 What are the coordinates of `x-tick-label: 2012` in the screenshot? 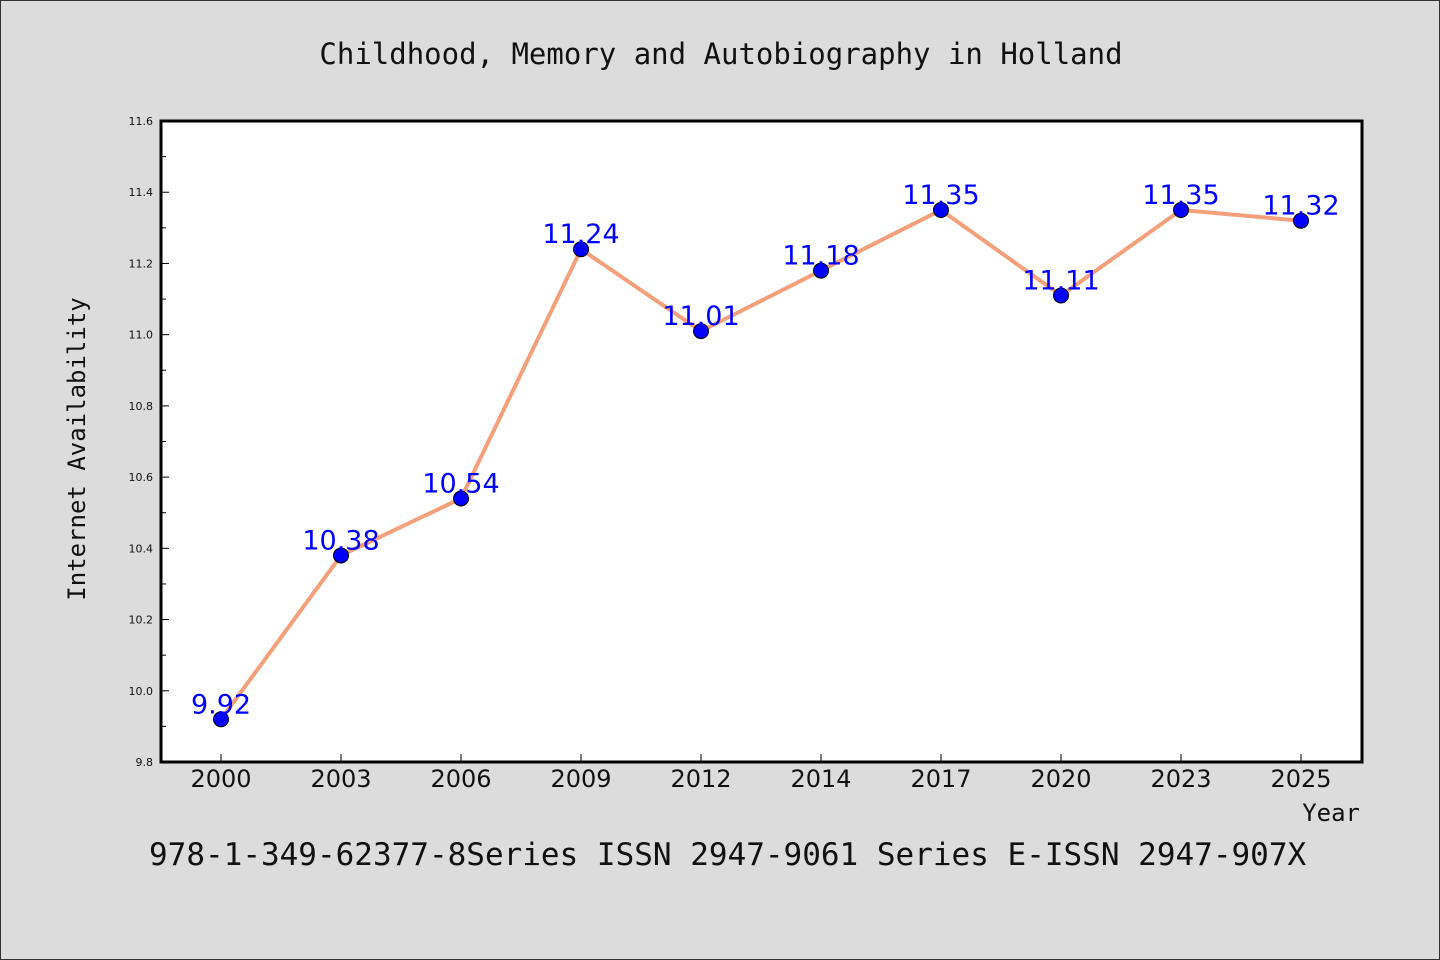 It's located at (700, 779).